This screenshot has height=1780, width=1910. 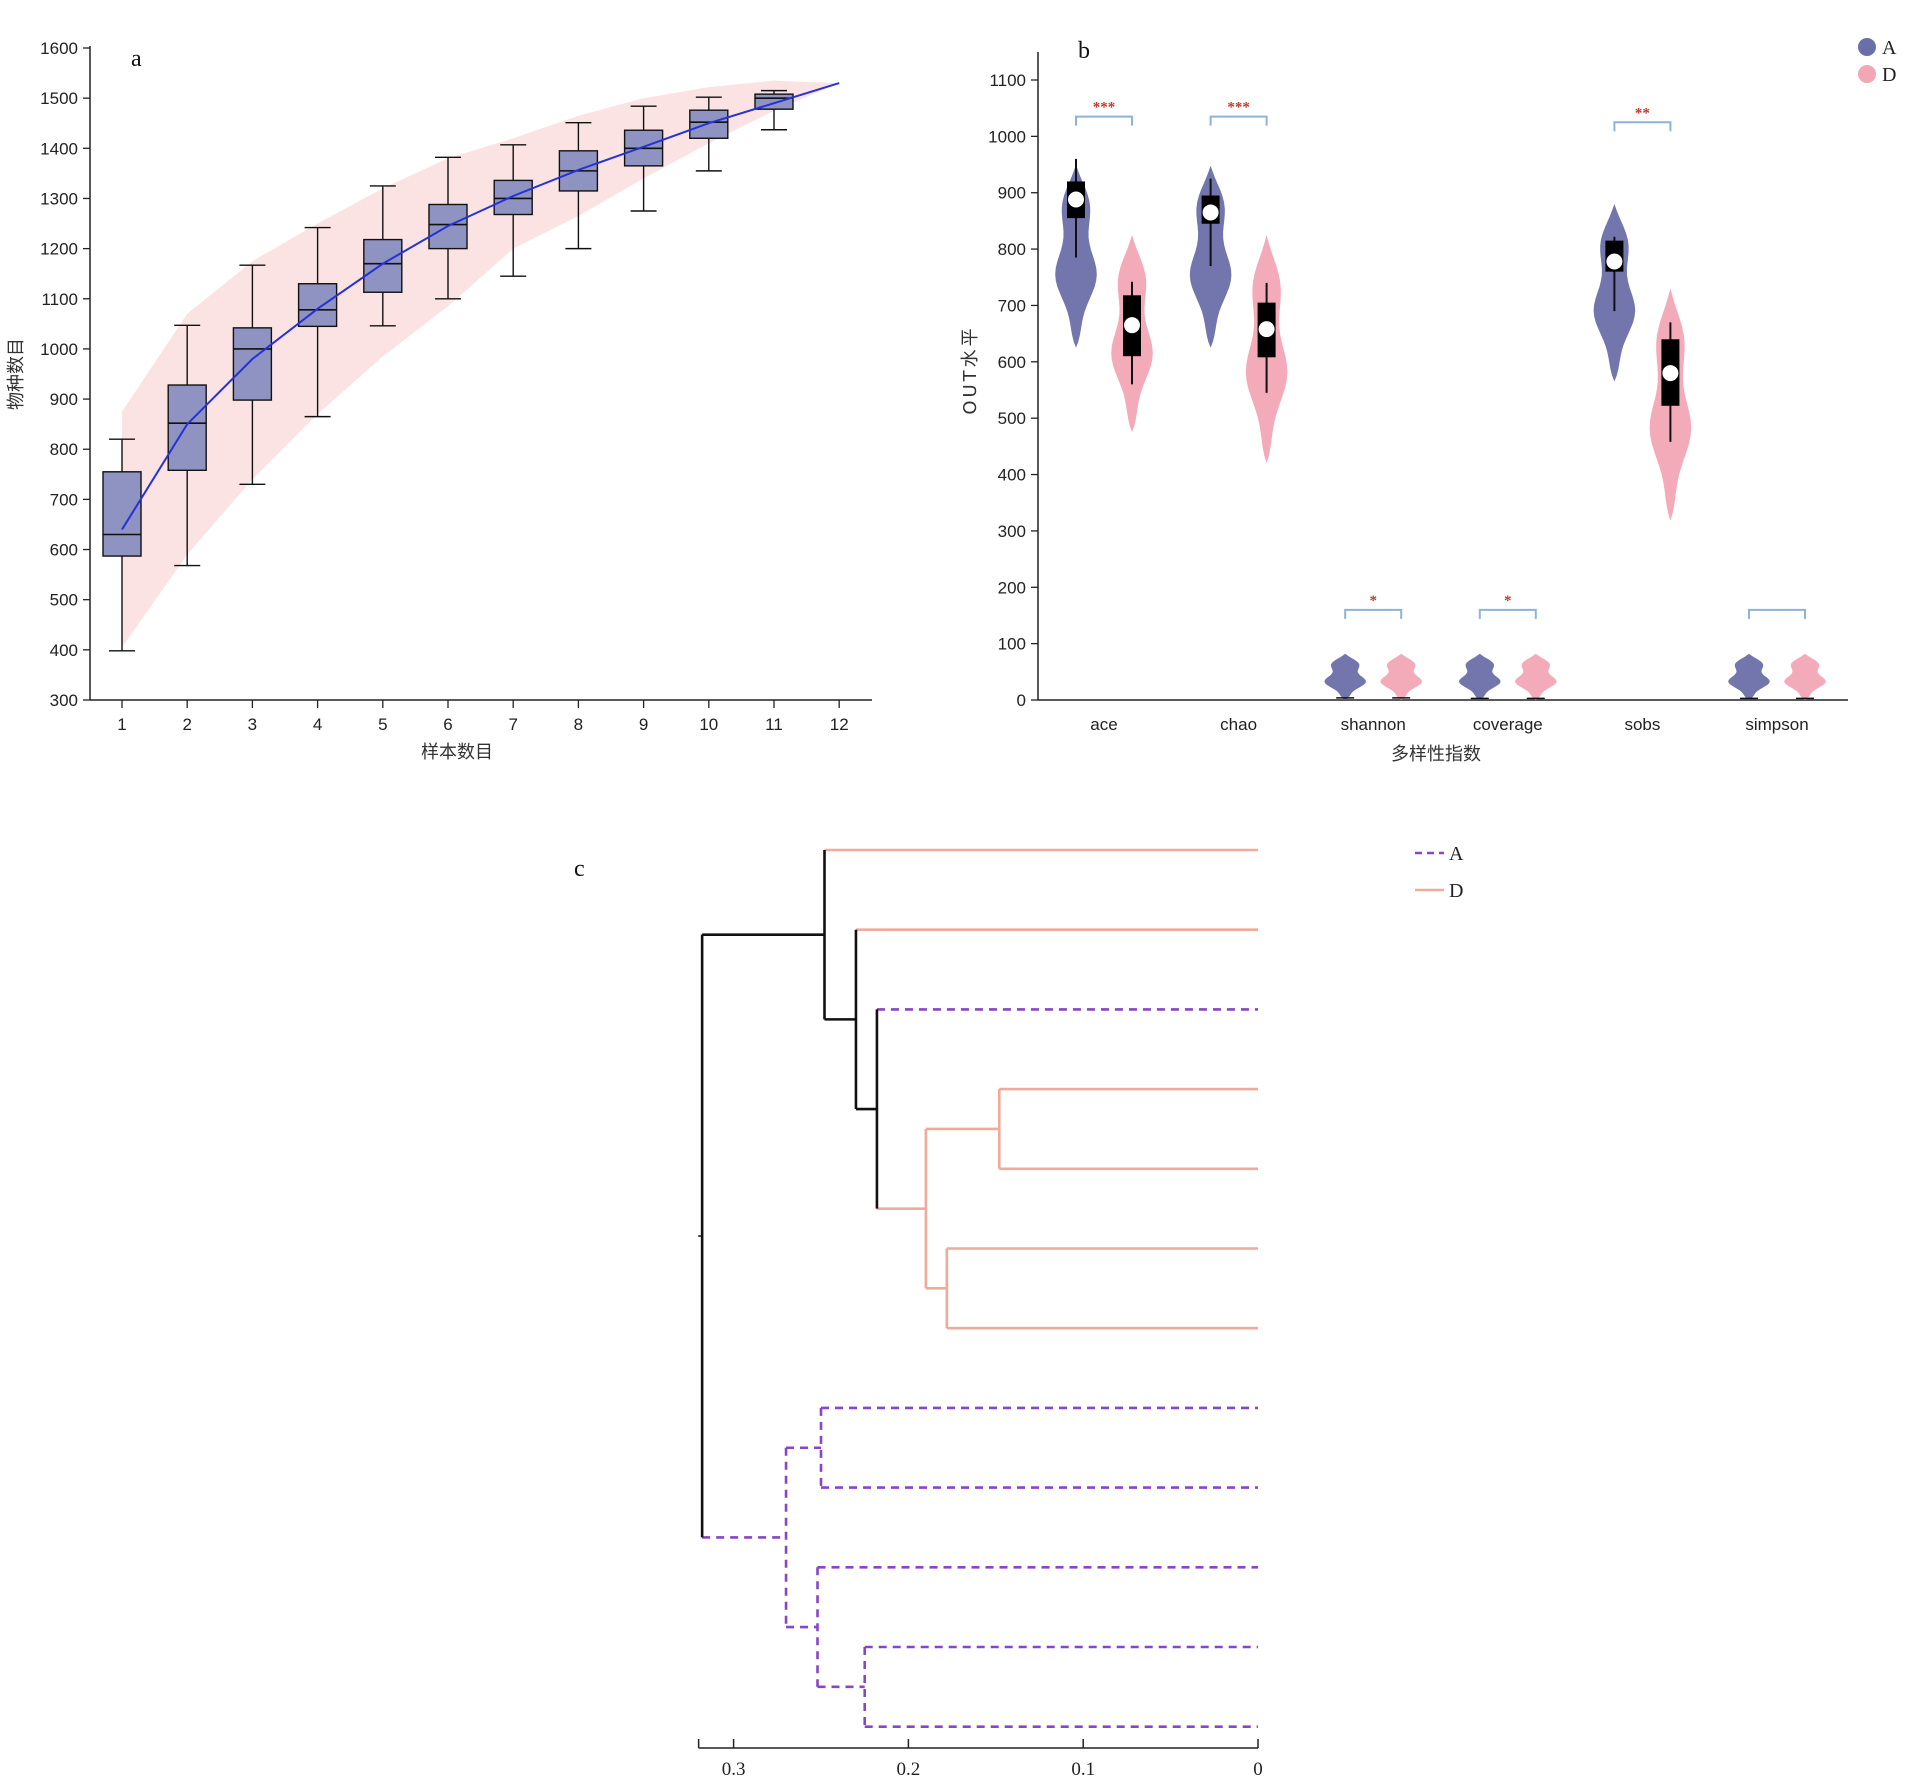 What do you see at coordinates (1103, 724) in the screenshot?
I see `x-category-label: ace` at bounding box center [1103, 724].